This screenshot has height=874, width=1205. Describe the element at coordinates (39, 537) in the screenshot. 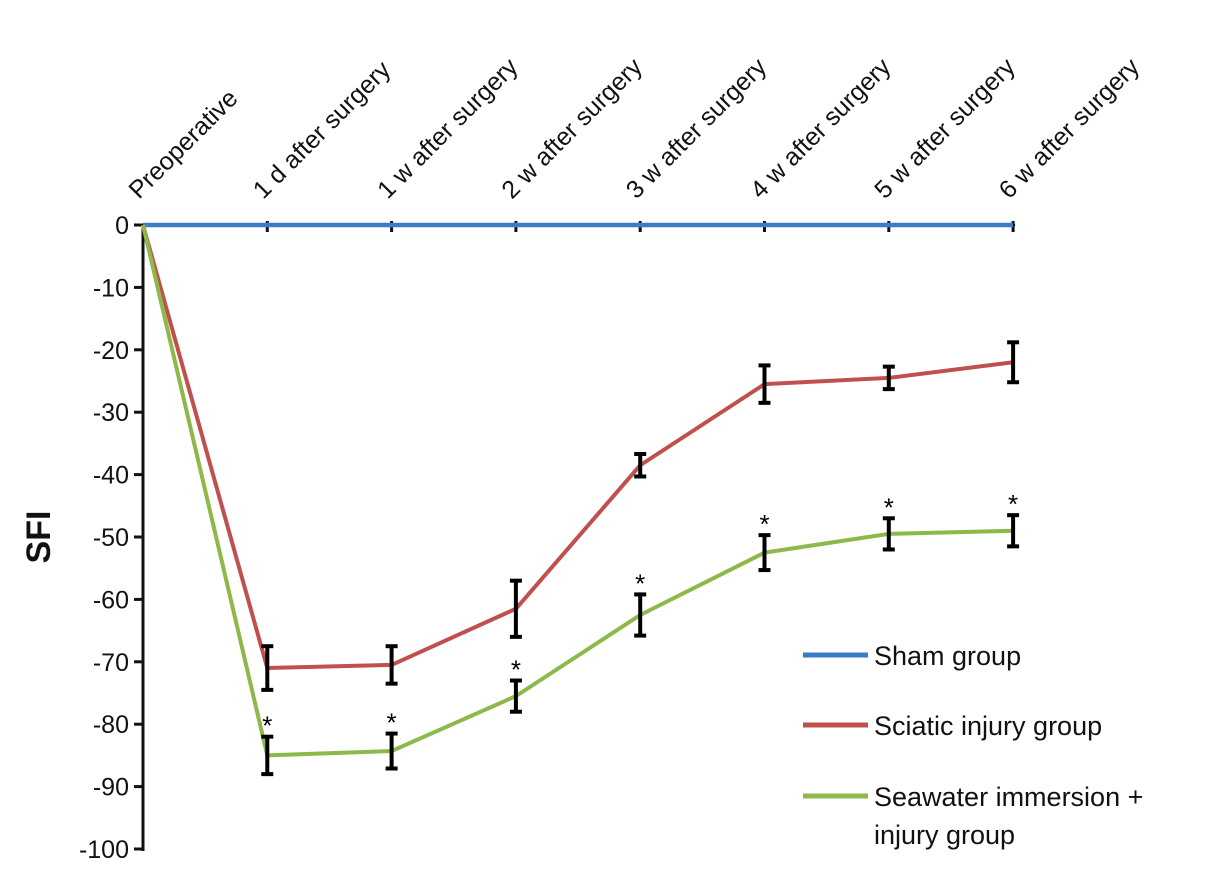

I see `y-axis-title: SFI` at that location.